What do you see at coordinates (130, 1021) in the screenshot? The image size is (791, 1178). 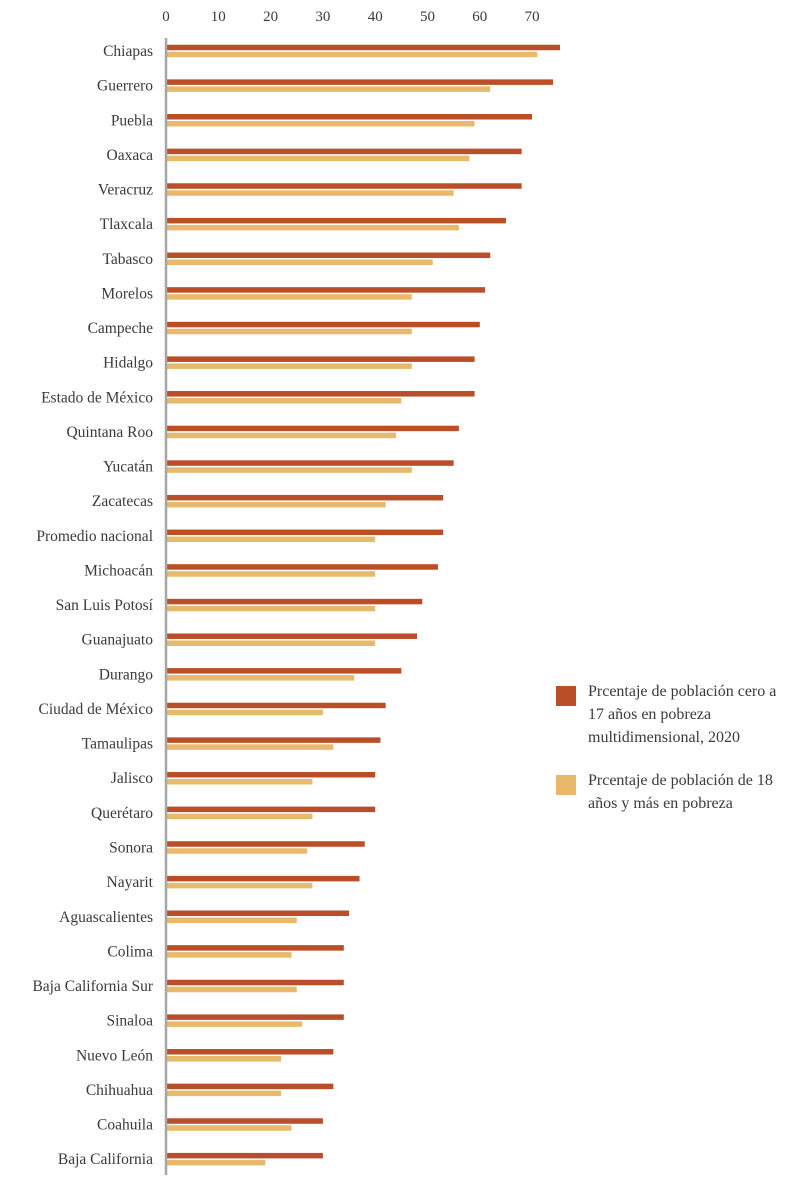 I see `category-label: Sinaloa` at bounding box center [130, 1021].